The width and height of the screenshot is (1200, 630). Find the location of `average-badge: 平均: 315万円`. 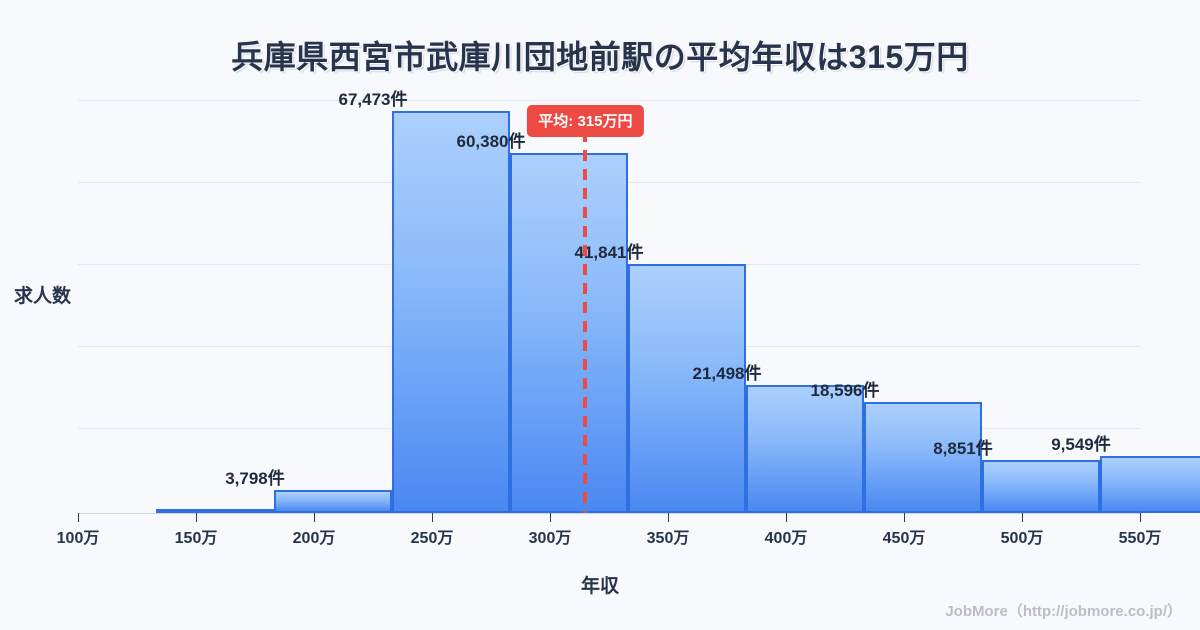

average-badge: 平均: 315万円 is located at coordinates (585, 121).